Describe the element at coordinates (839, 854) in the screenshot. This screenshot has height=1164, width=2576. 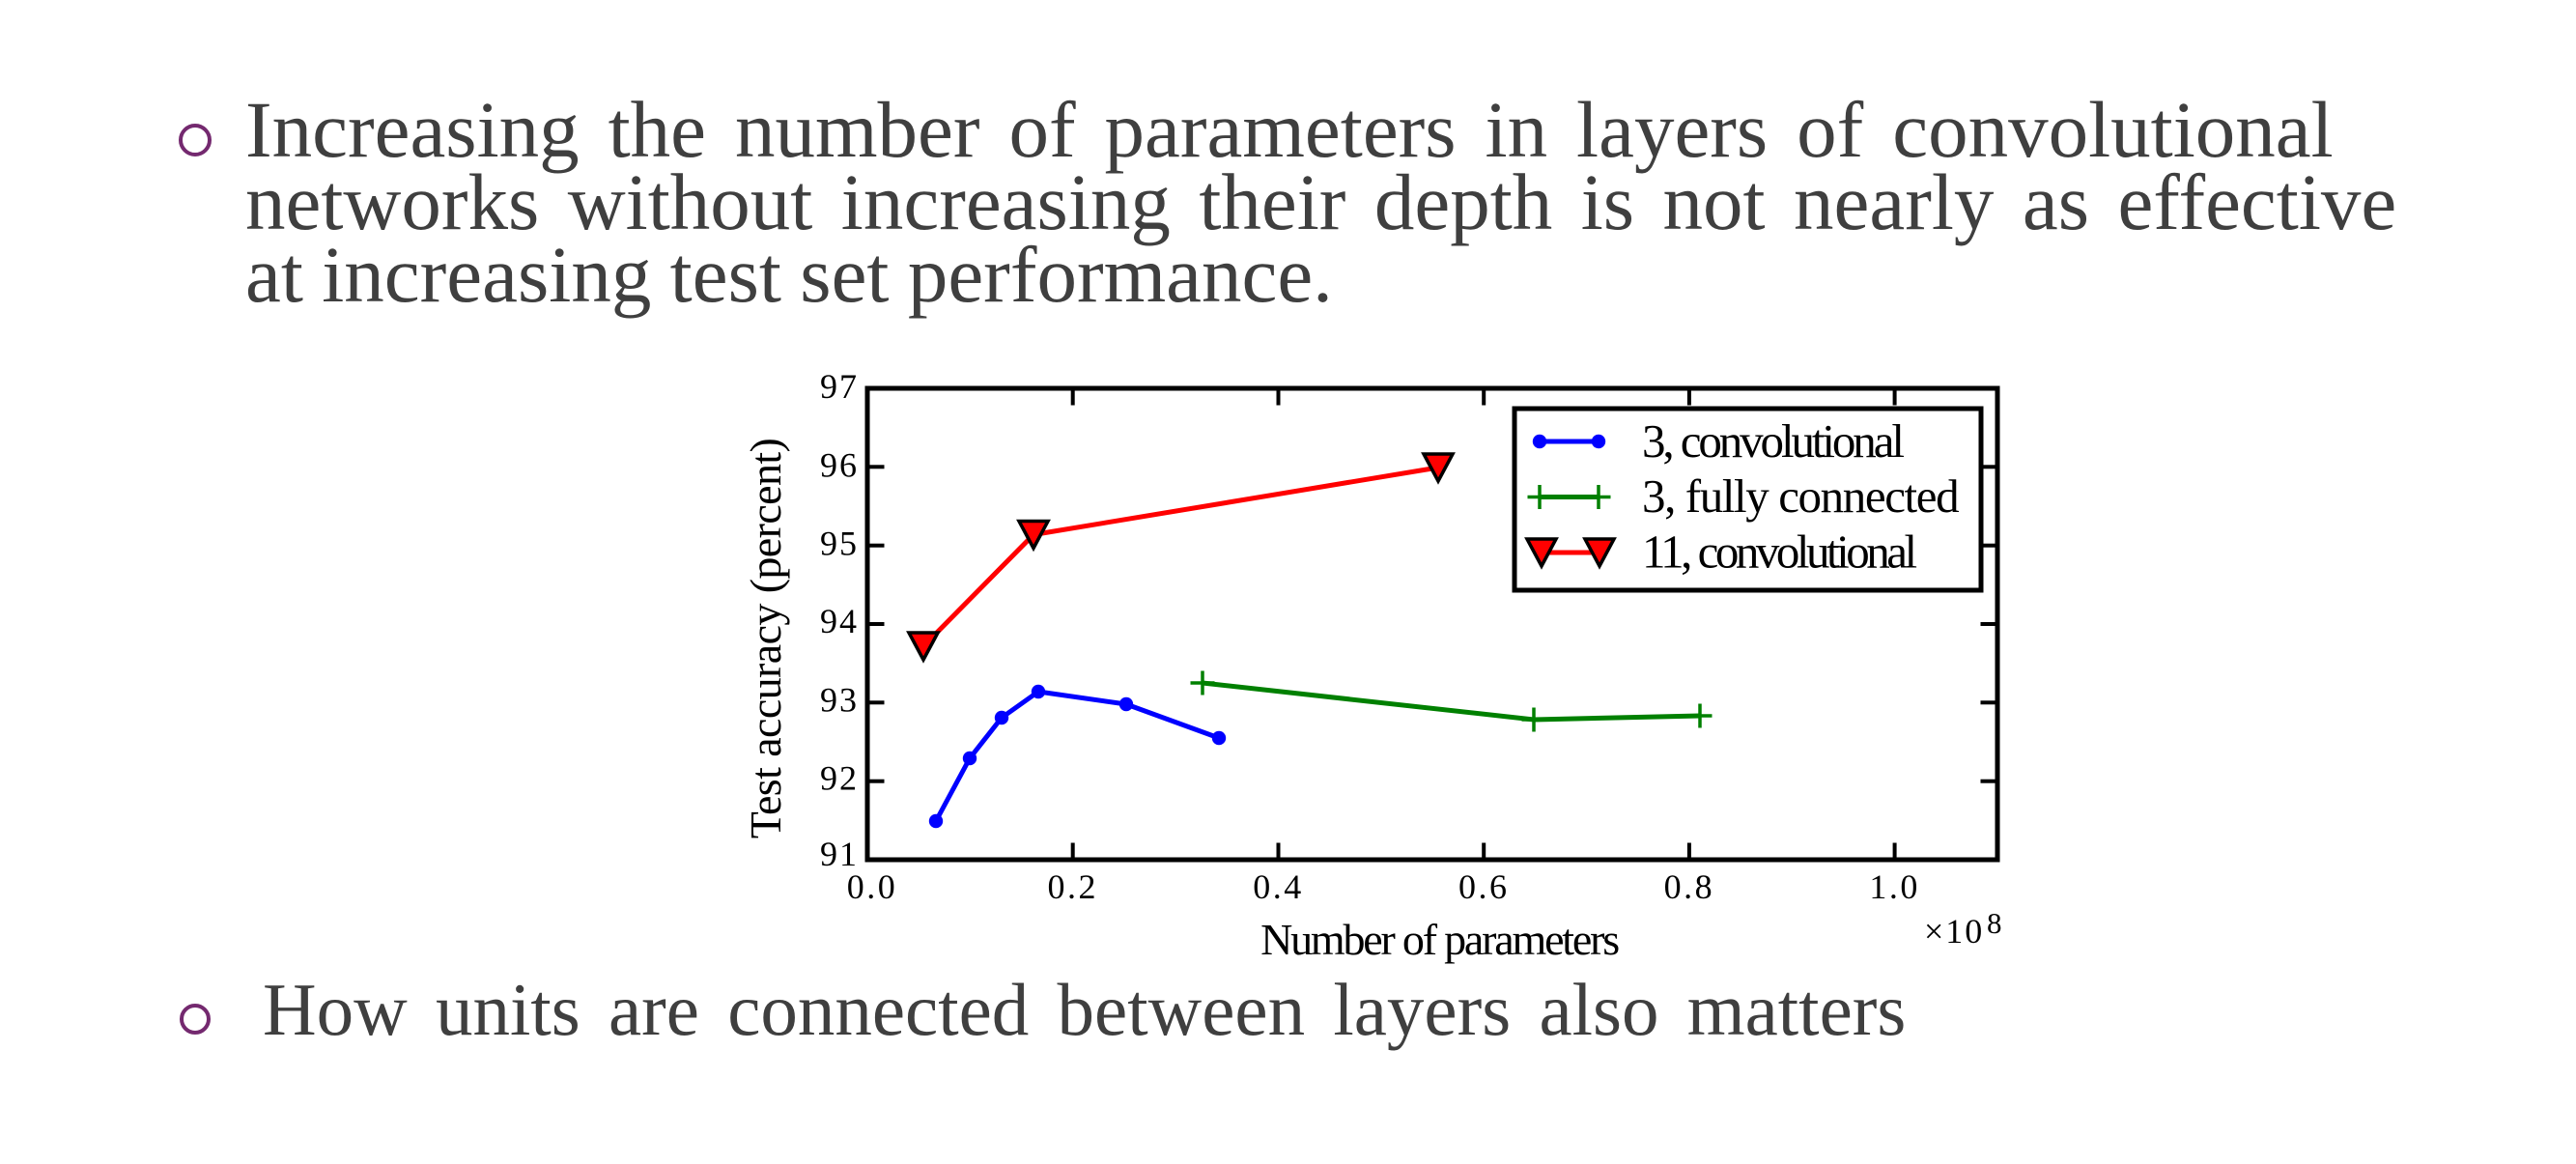
I see `svg-text: 91` at that location.